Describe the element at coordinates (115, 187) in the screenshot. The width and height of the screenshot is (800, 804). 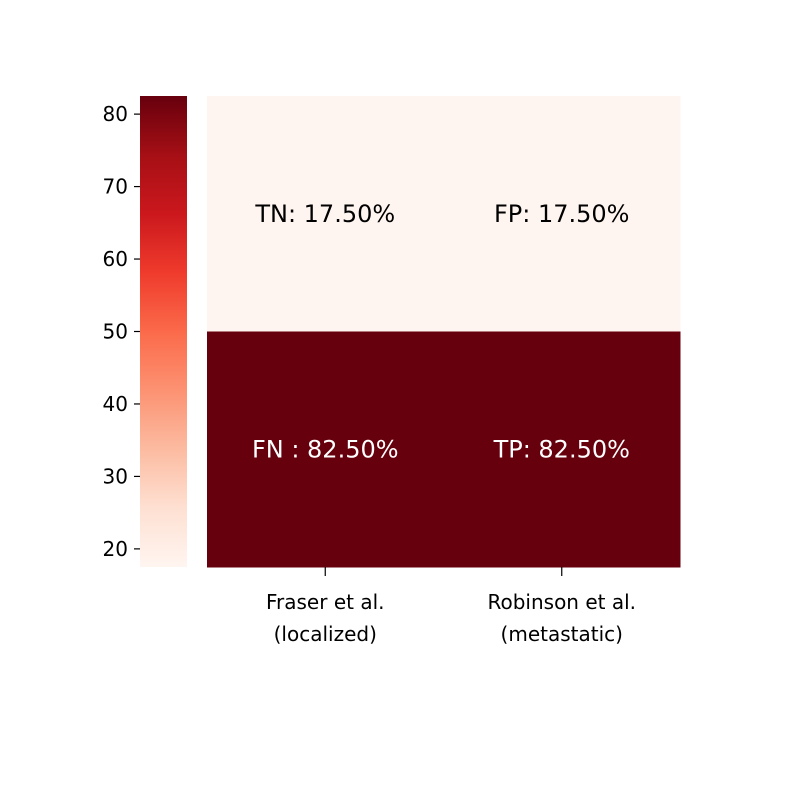
I see `colorbar-tick-label: 70` at that location.